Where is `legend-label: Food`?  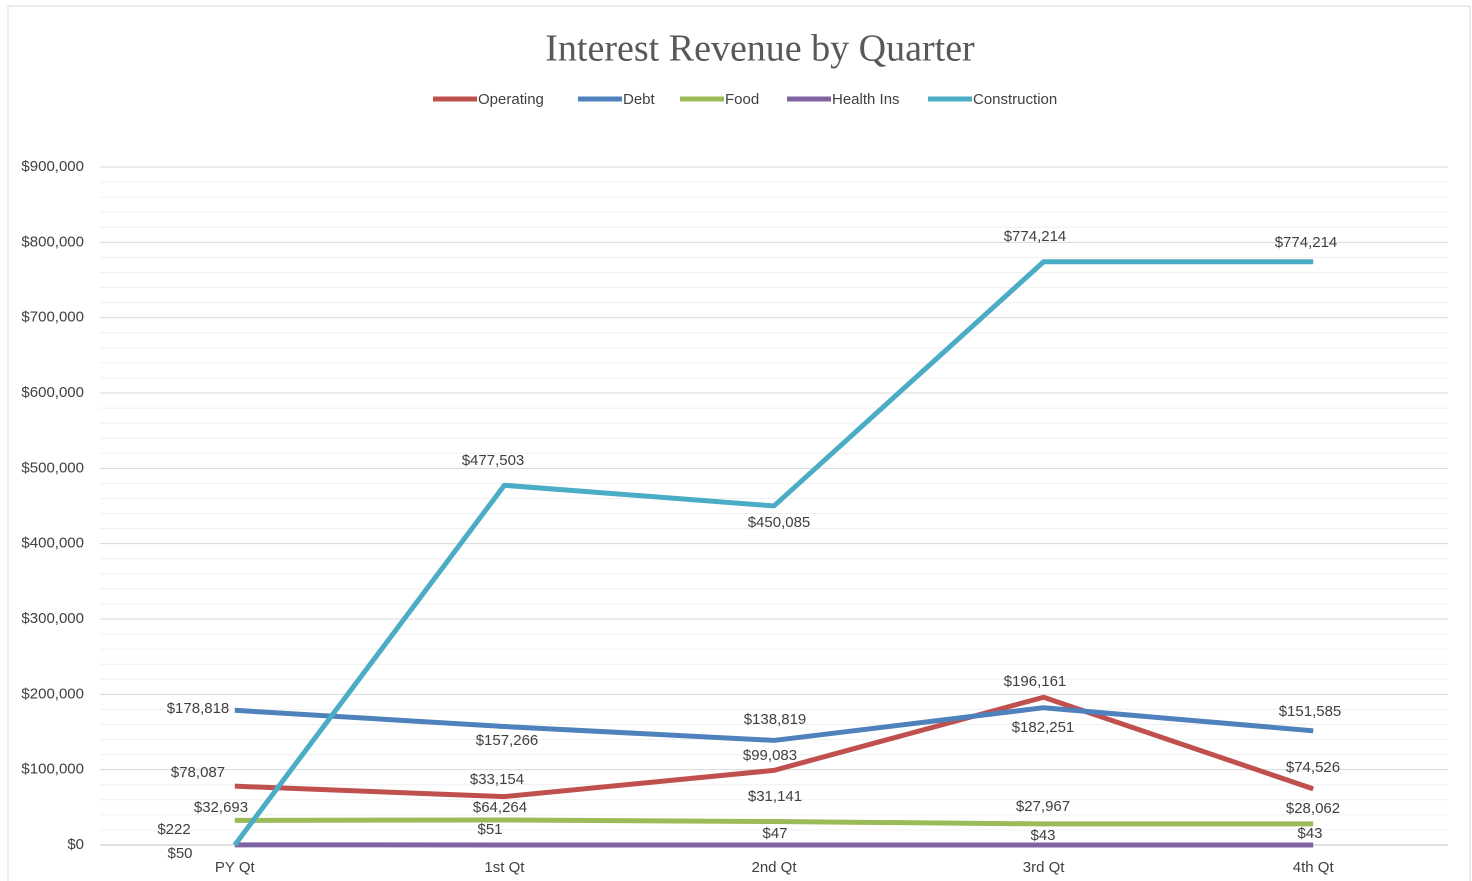 legend-label: Food is located at coordinates (742, 99).